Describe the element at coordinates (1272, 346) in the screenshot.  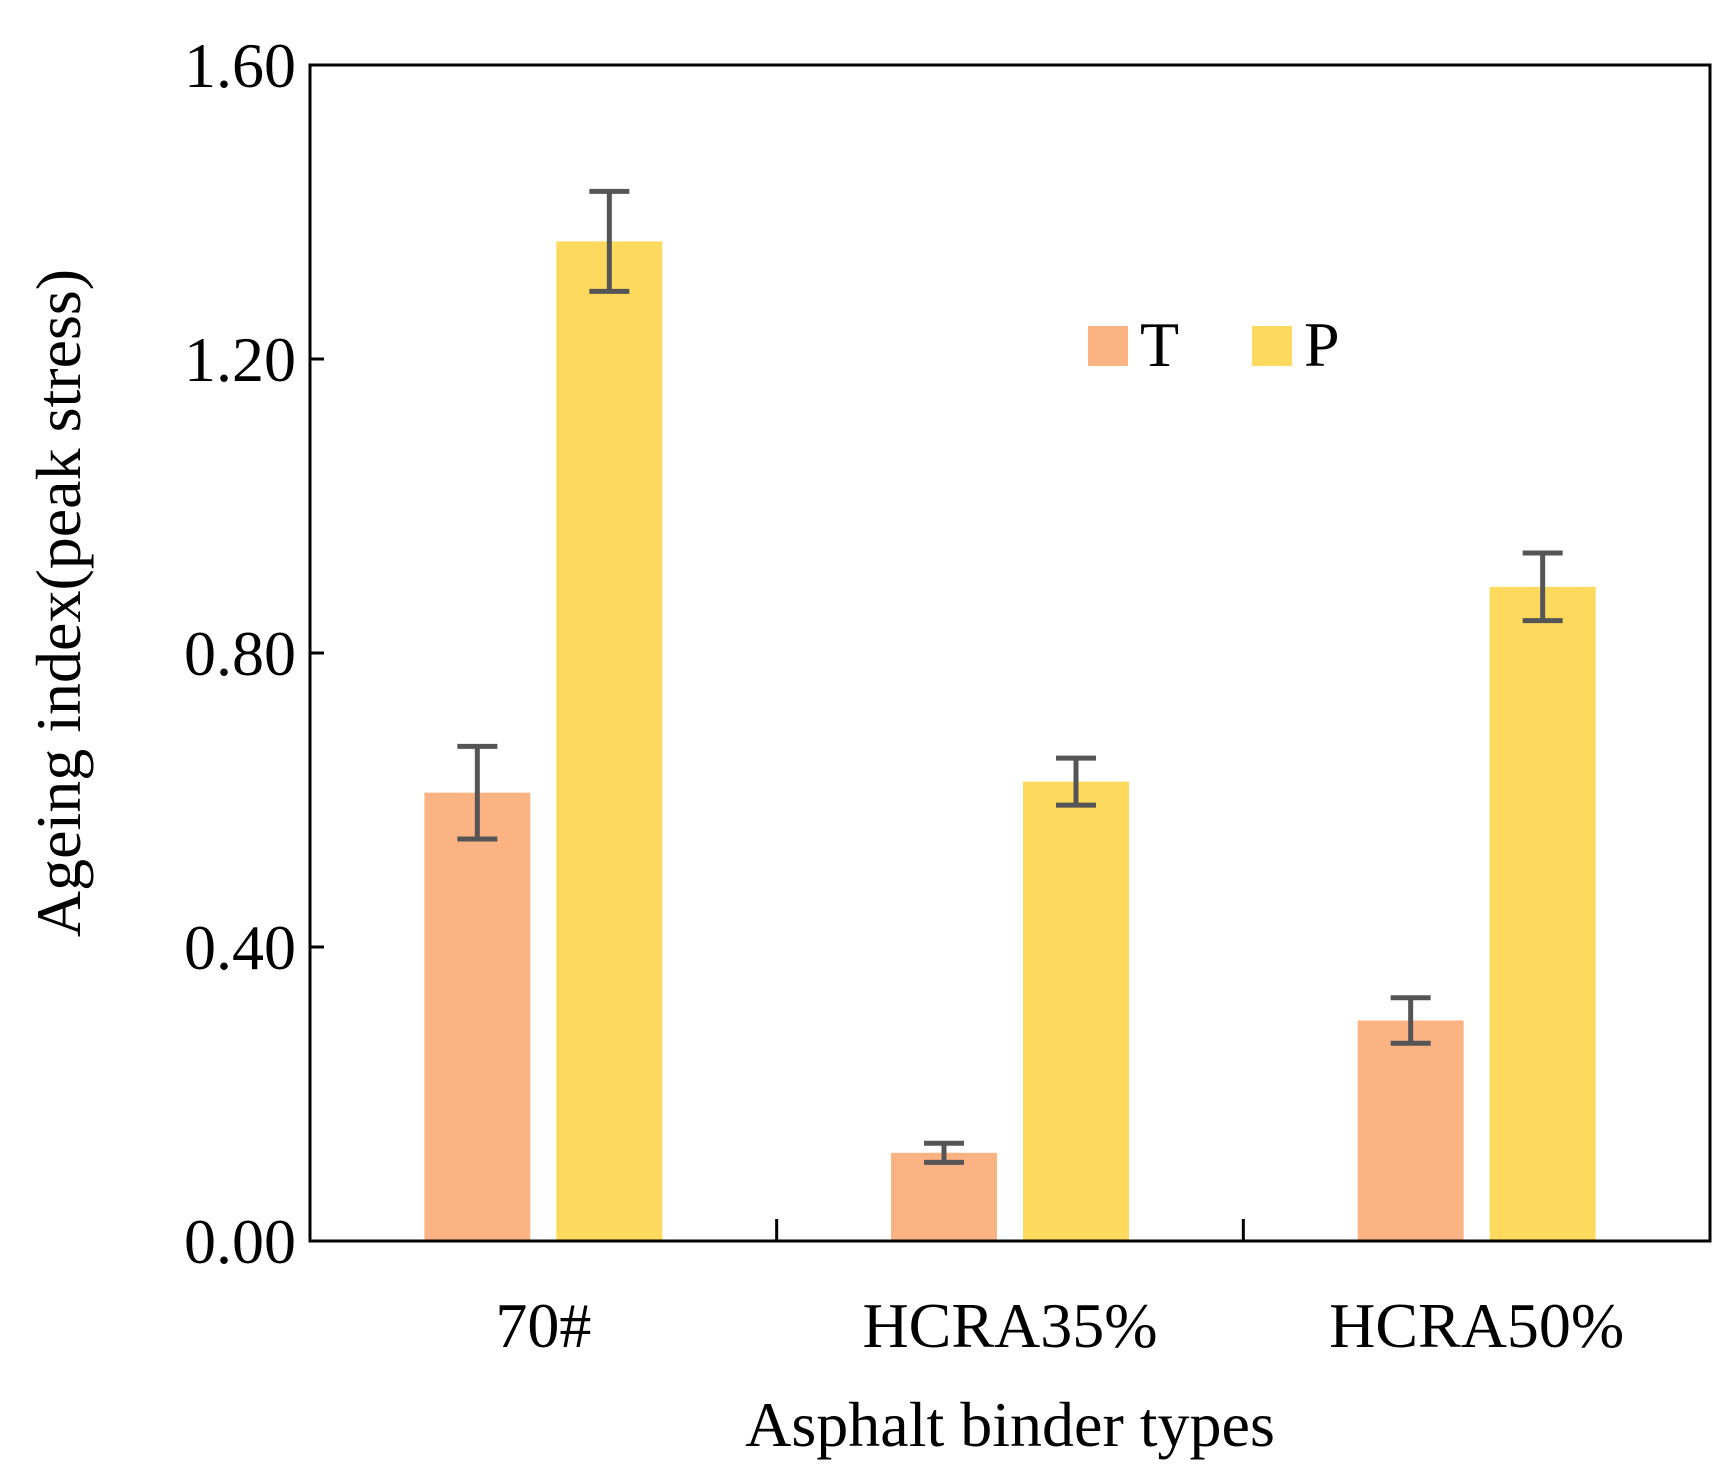
I see `legend-swatch-p` at that location.